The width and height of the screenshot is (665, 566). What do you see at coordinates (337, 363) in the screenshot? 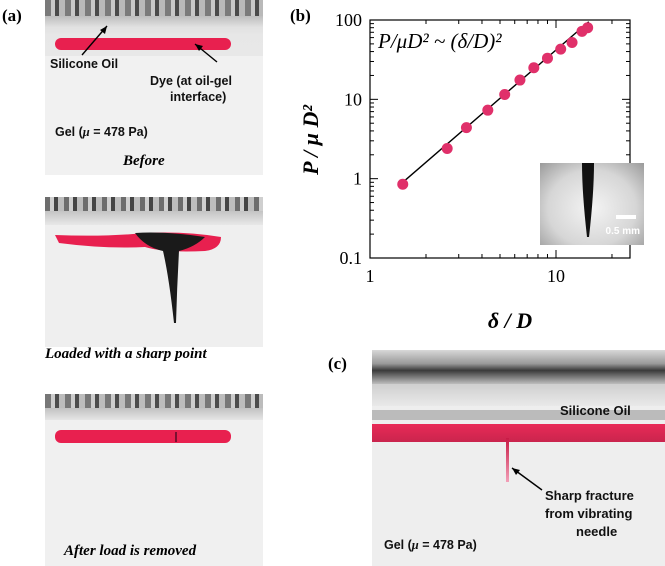
I see `panel-c-letter: (c)` at bounding box center [337, 363].